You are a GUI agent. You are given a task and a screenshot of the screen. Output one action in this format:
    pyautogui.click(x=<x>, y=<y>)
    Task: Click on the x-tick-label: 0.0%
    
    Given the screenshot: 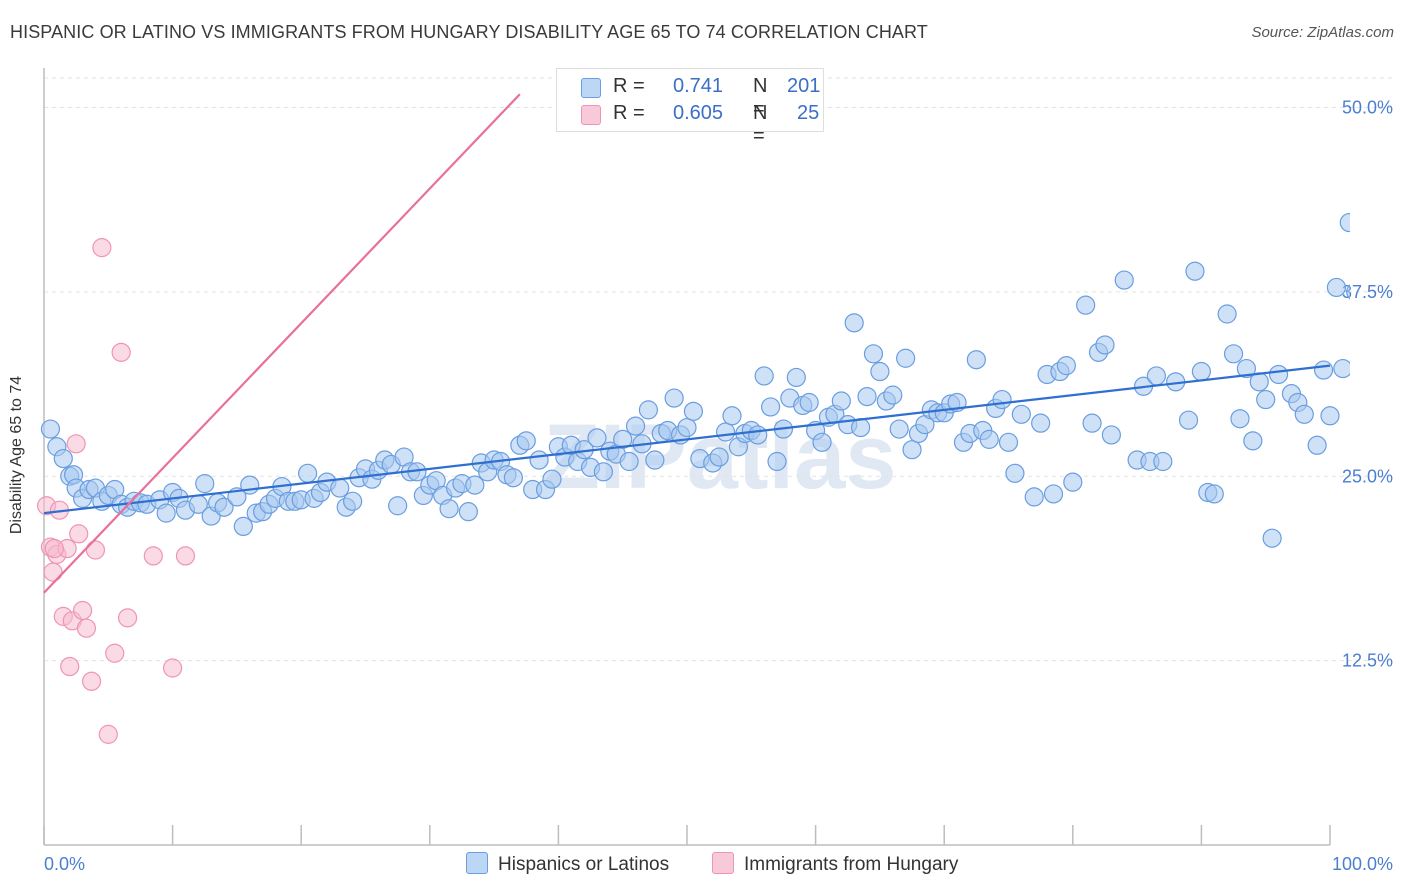 What is the action you would take?
    pyautogui.click(x=64, y=864)
    